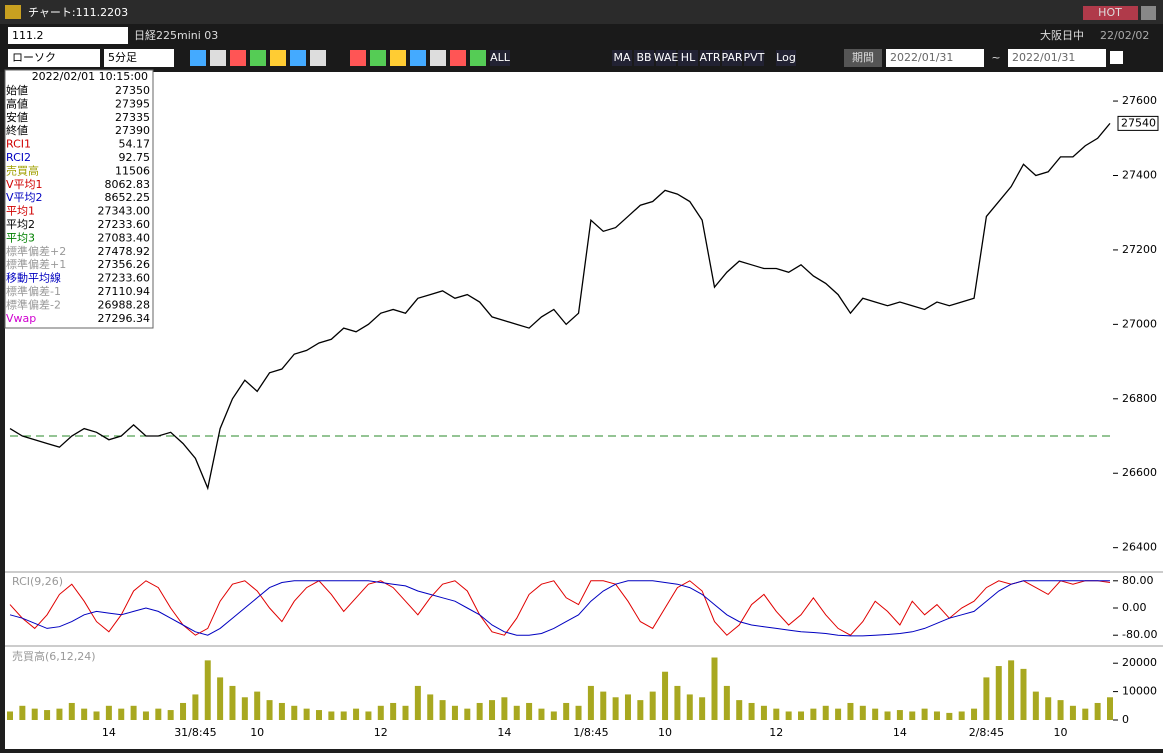 The width and height of the screenshot is (1163, 753). What do you see at coordinates (1139, 249) in the screenshot?
I see `y-tick-label: 27200` at bounding box center [1139, 249].